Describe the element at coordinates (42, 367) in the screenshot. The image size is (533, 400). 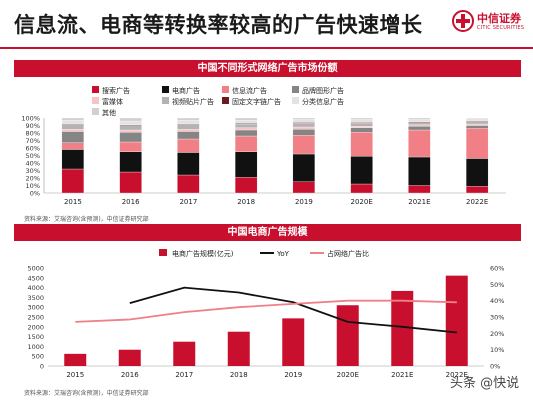
I see `y-tick-label: 0` at that location.